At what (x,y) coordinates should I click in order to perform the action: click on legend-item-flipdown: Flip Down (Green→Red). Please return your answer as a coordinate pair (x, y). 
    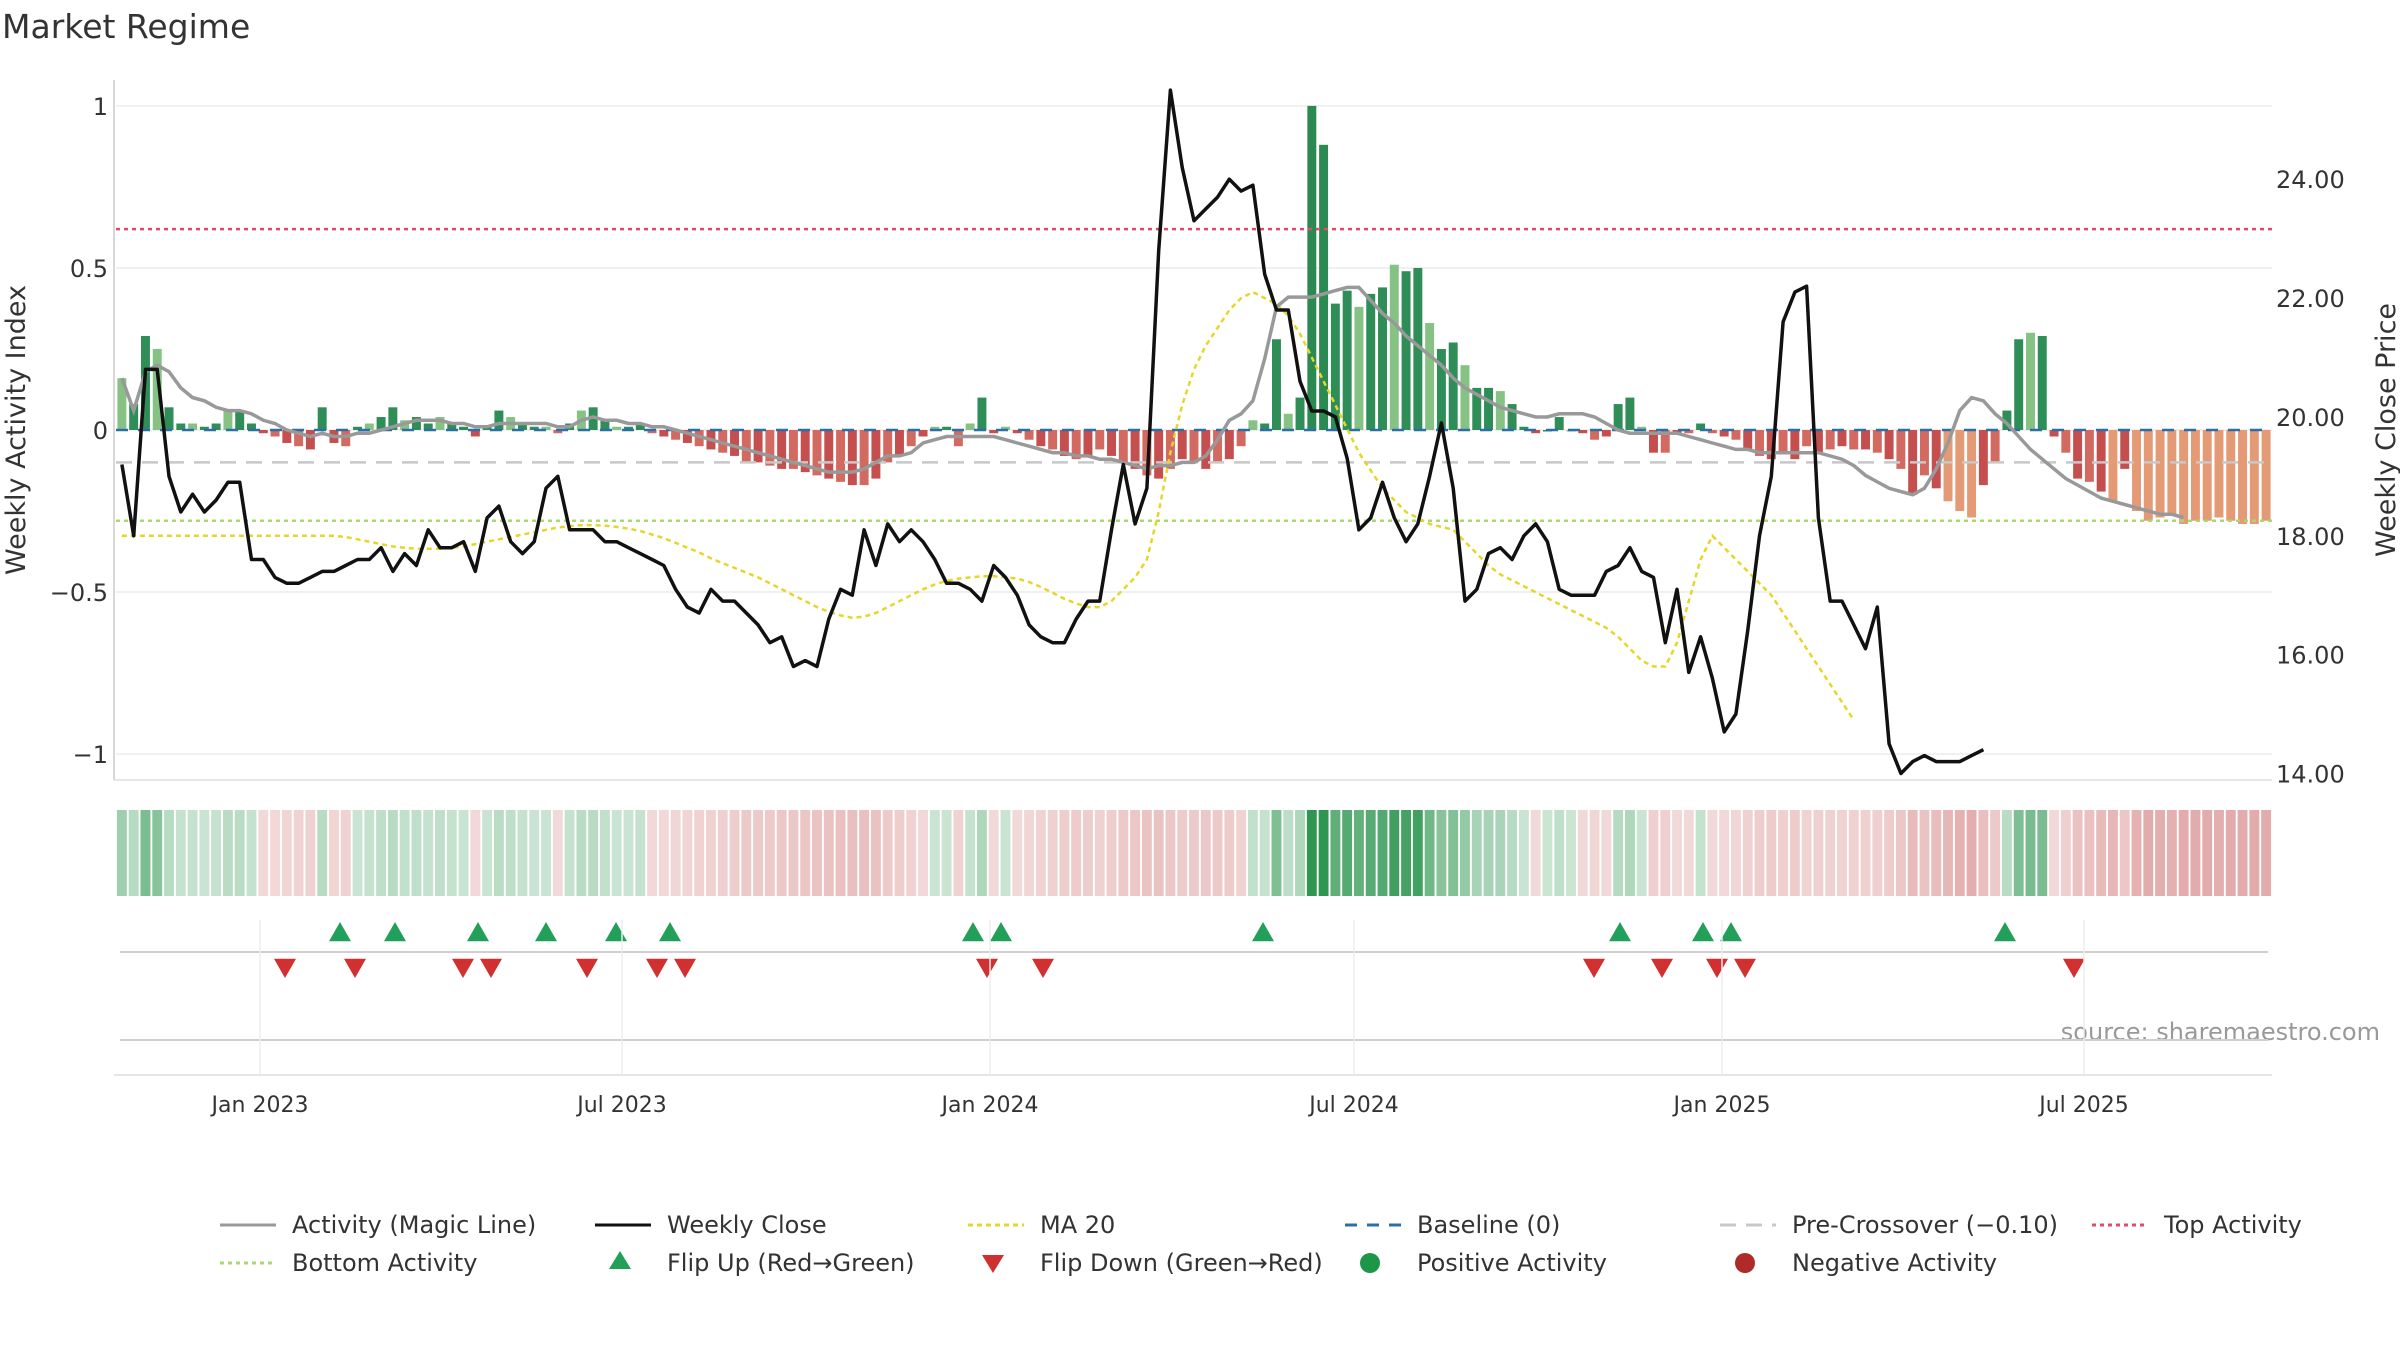
    Looking at the image, I should click on (1152, 1263).